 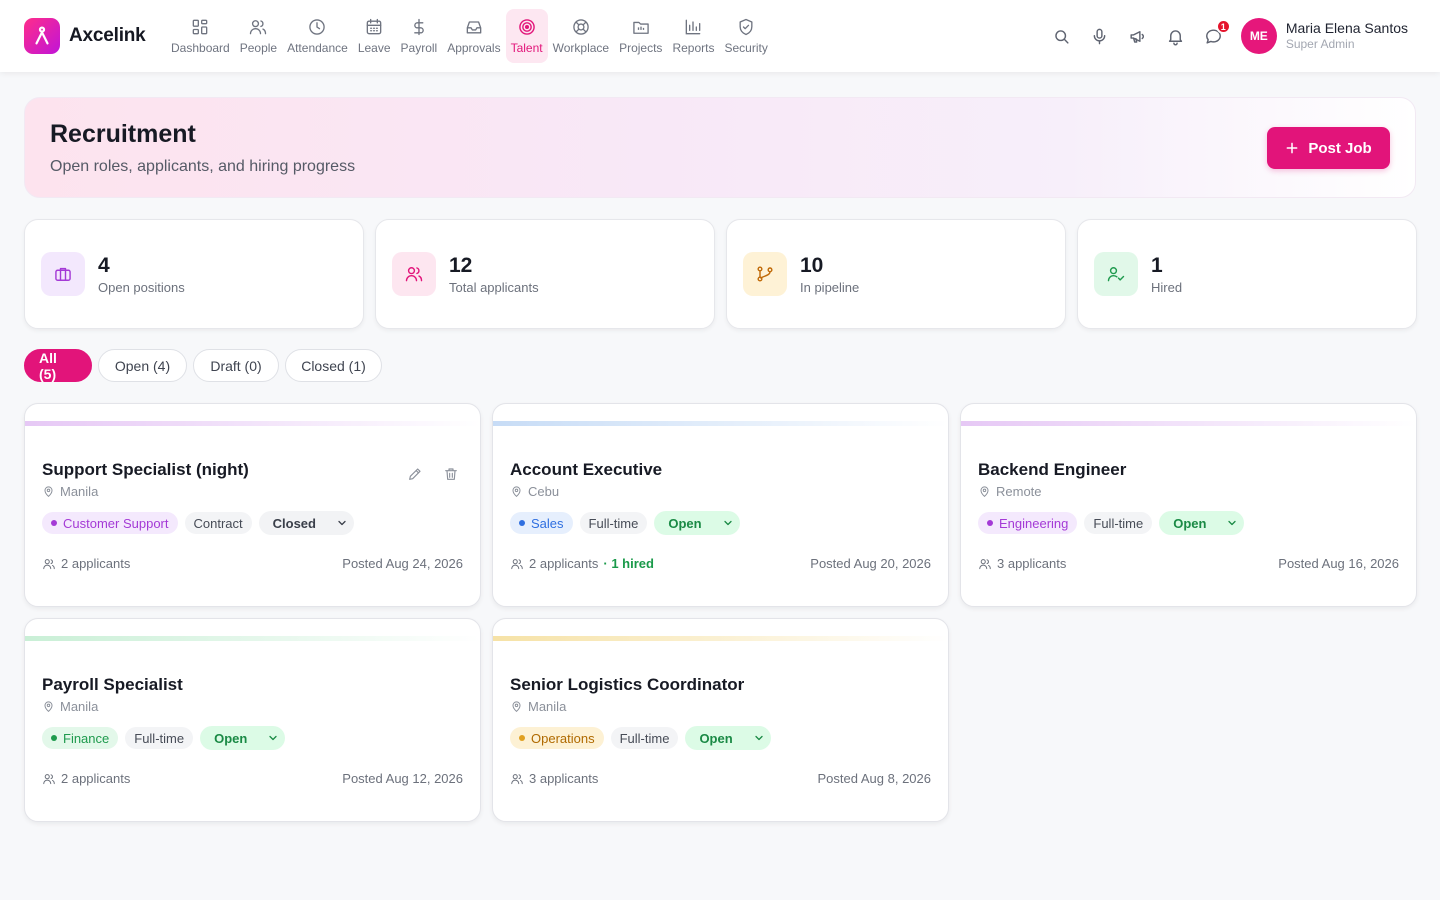 I want to click on post-job-label: Post Job, so click(x=1340, y=148).